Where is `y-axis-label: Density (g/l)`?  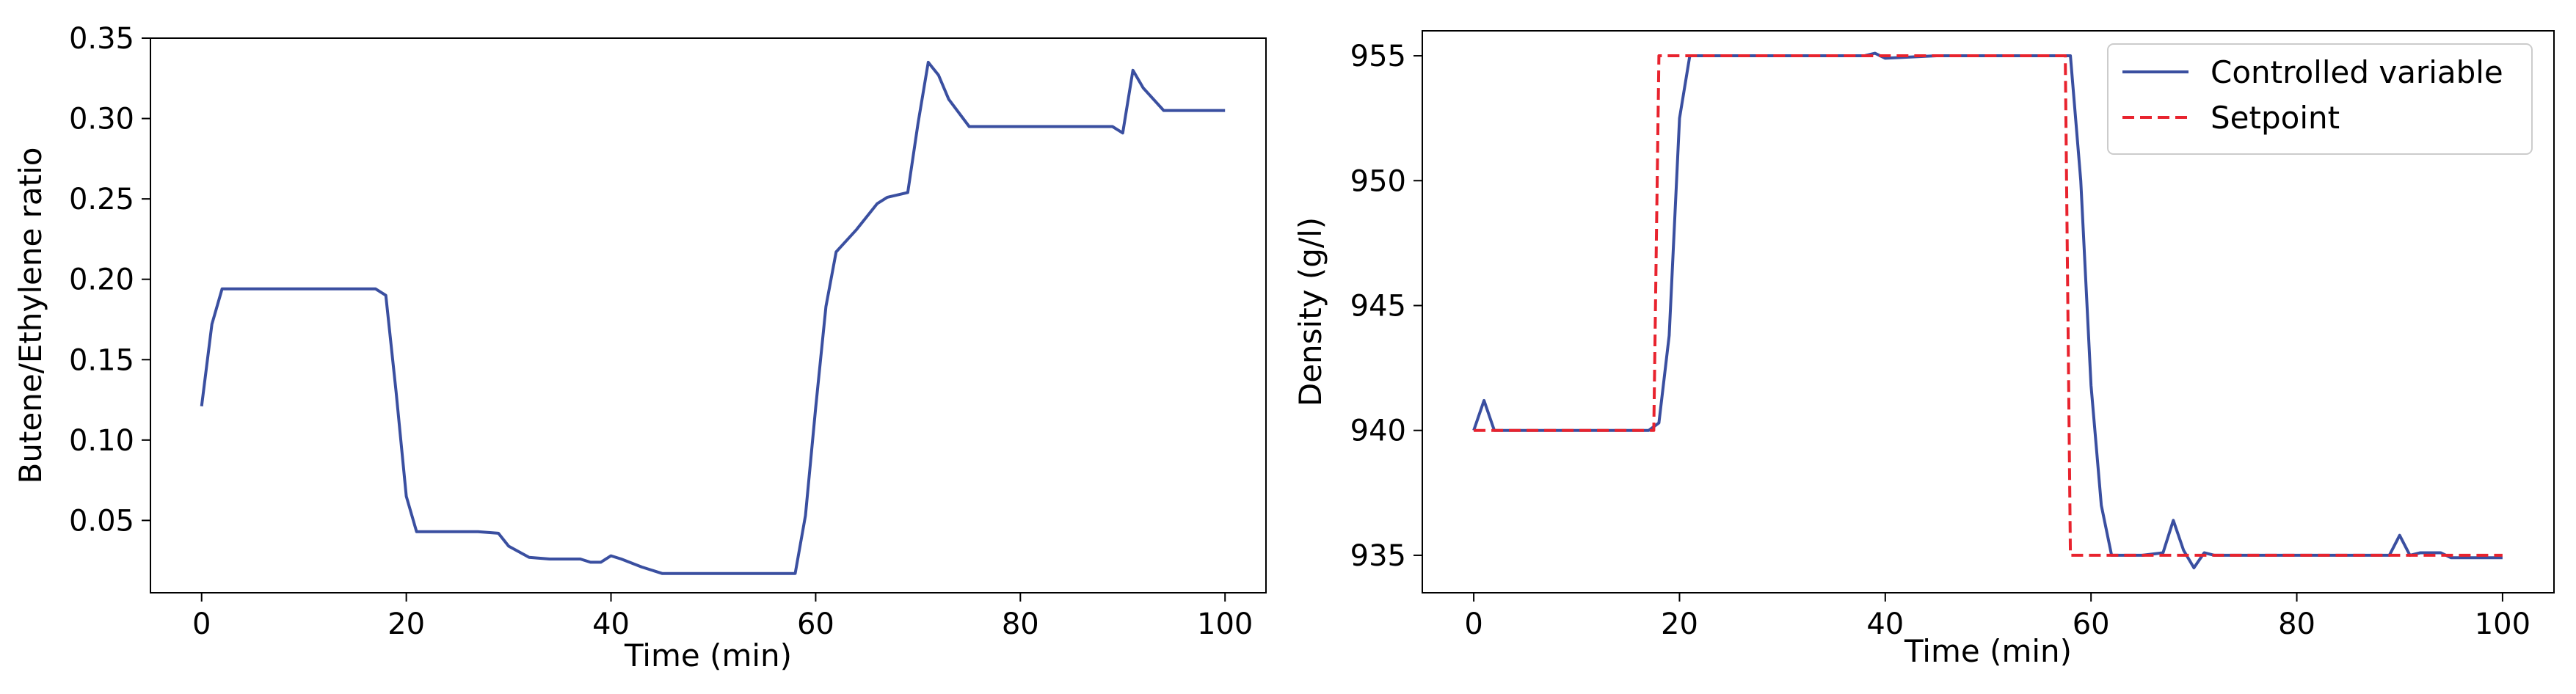 y-axis-label: Density (g/l) is located at coordinates (1310, 311).